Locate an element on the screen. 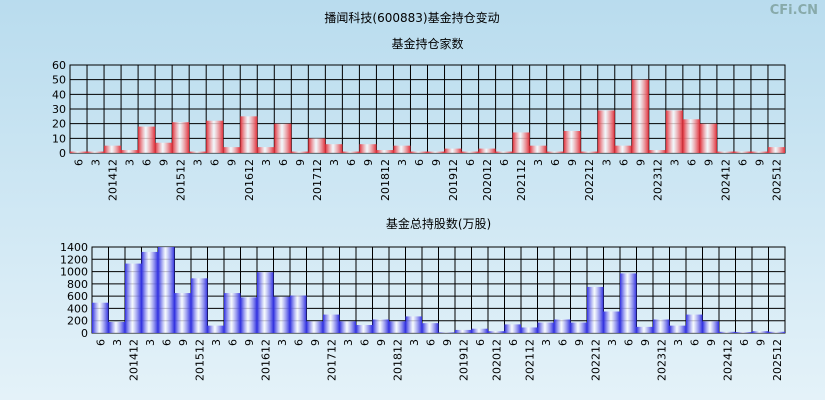 The image size is (825, 400). x-tick-label: 201712 is located at coordinates (331, 360).